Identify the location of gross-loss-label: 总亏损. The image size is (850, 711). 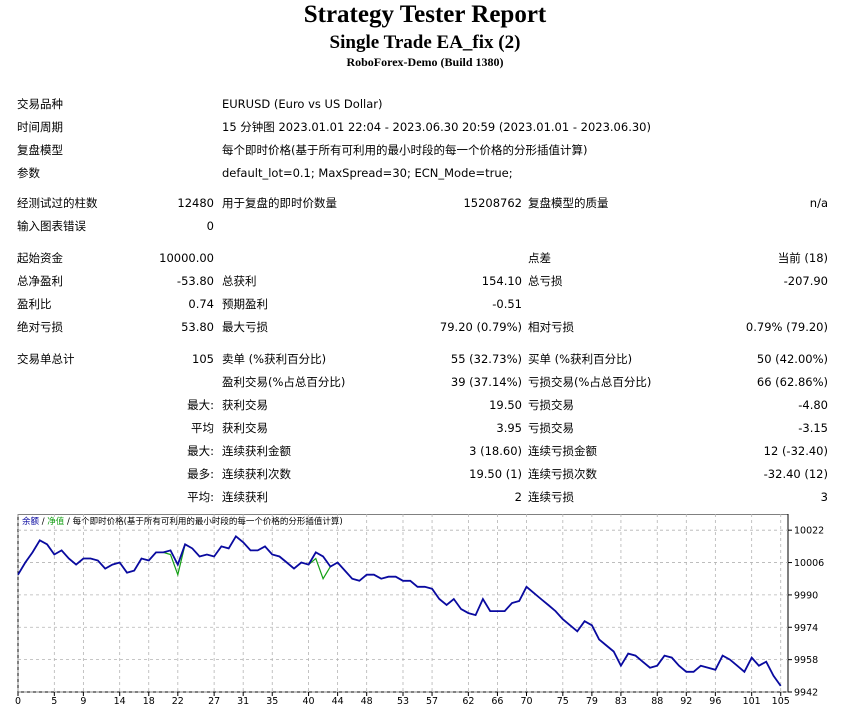
(545, 281).